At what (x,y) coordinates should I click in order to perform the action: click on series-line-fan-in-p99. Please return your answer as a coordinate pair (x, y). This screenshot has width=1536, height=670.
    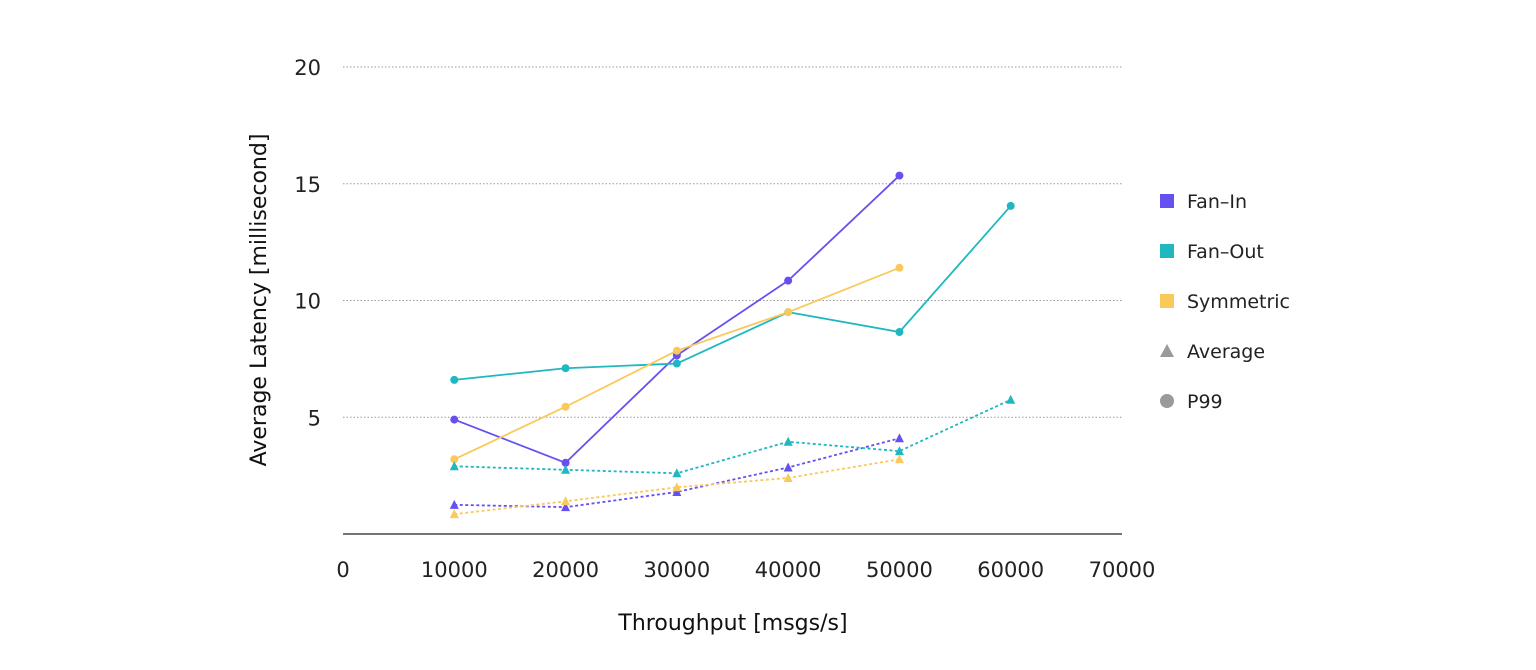
    Looking at the image, I should click on (677, 319).